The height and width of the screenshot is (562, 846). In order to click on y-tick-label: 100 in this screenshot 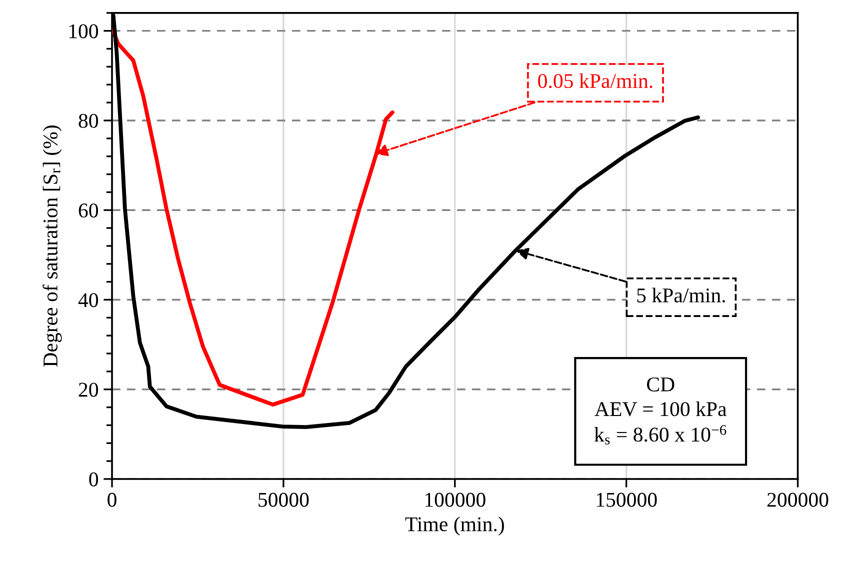, I will do `click(83, 31)`.